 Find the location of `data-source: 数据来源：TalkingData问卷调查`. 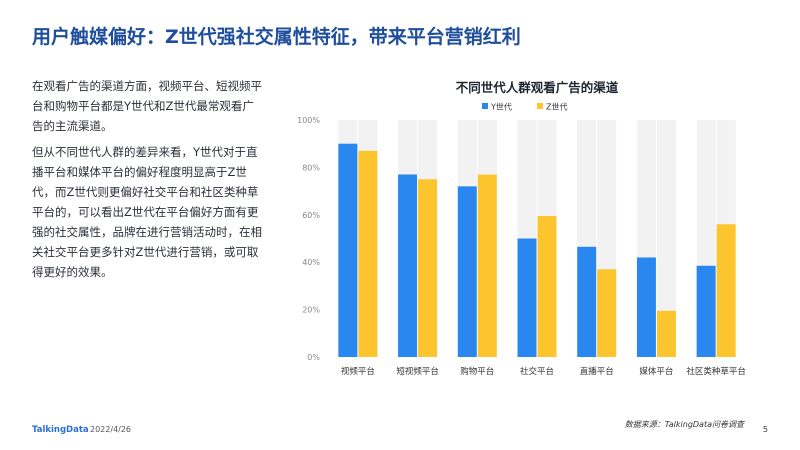

data-source: 数据来源：TalkingData问卷调查 is located at coordinates (684, 424).